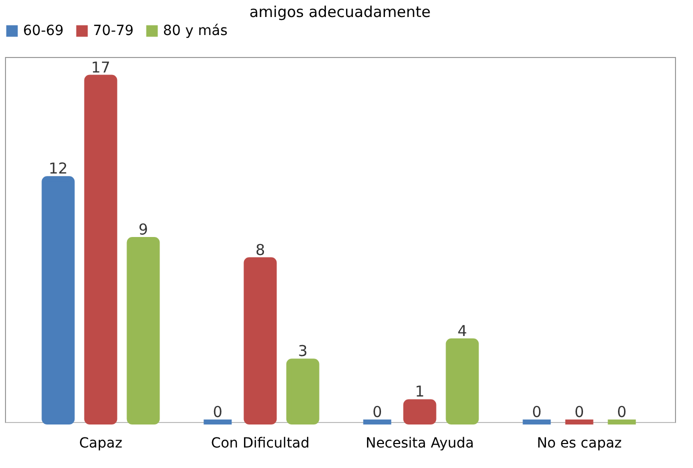  I want to click on legend-label: 60-69, so click(43, 31).